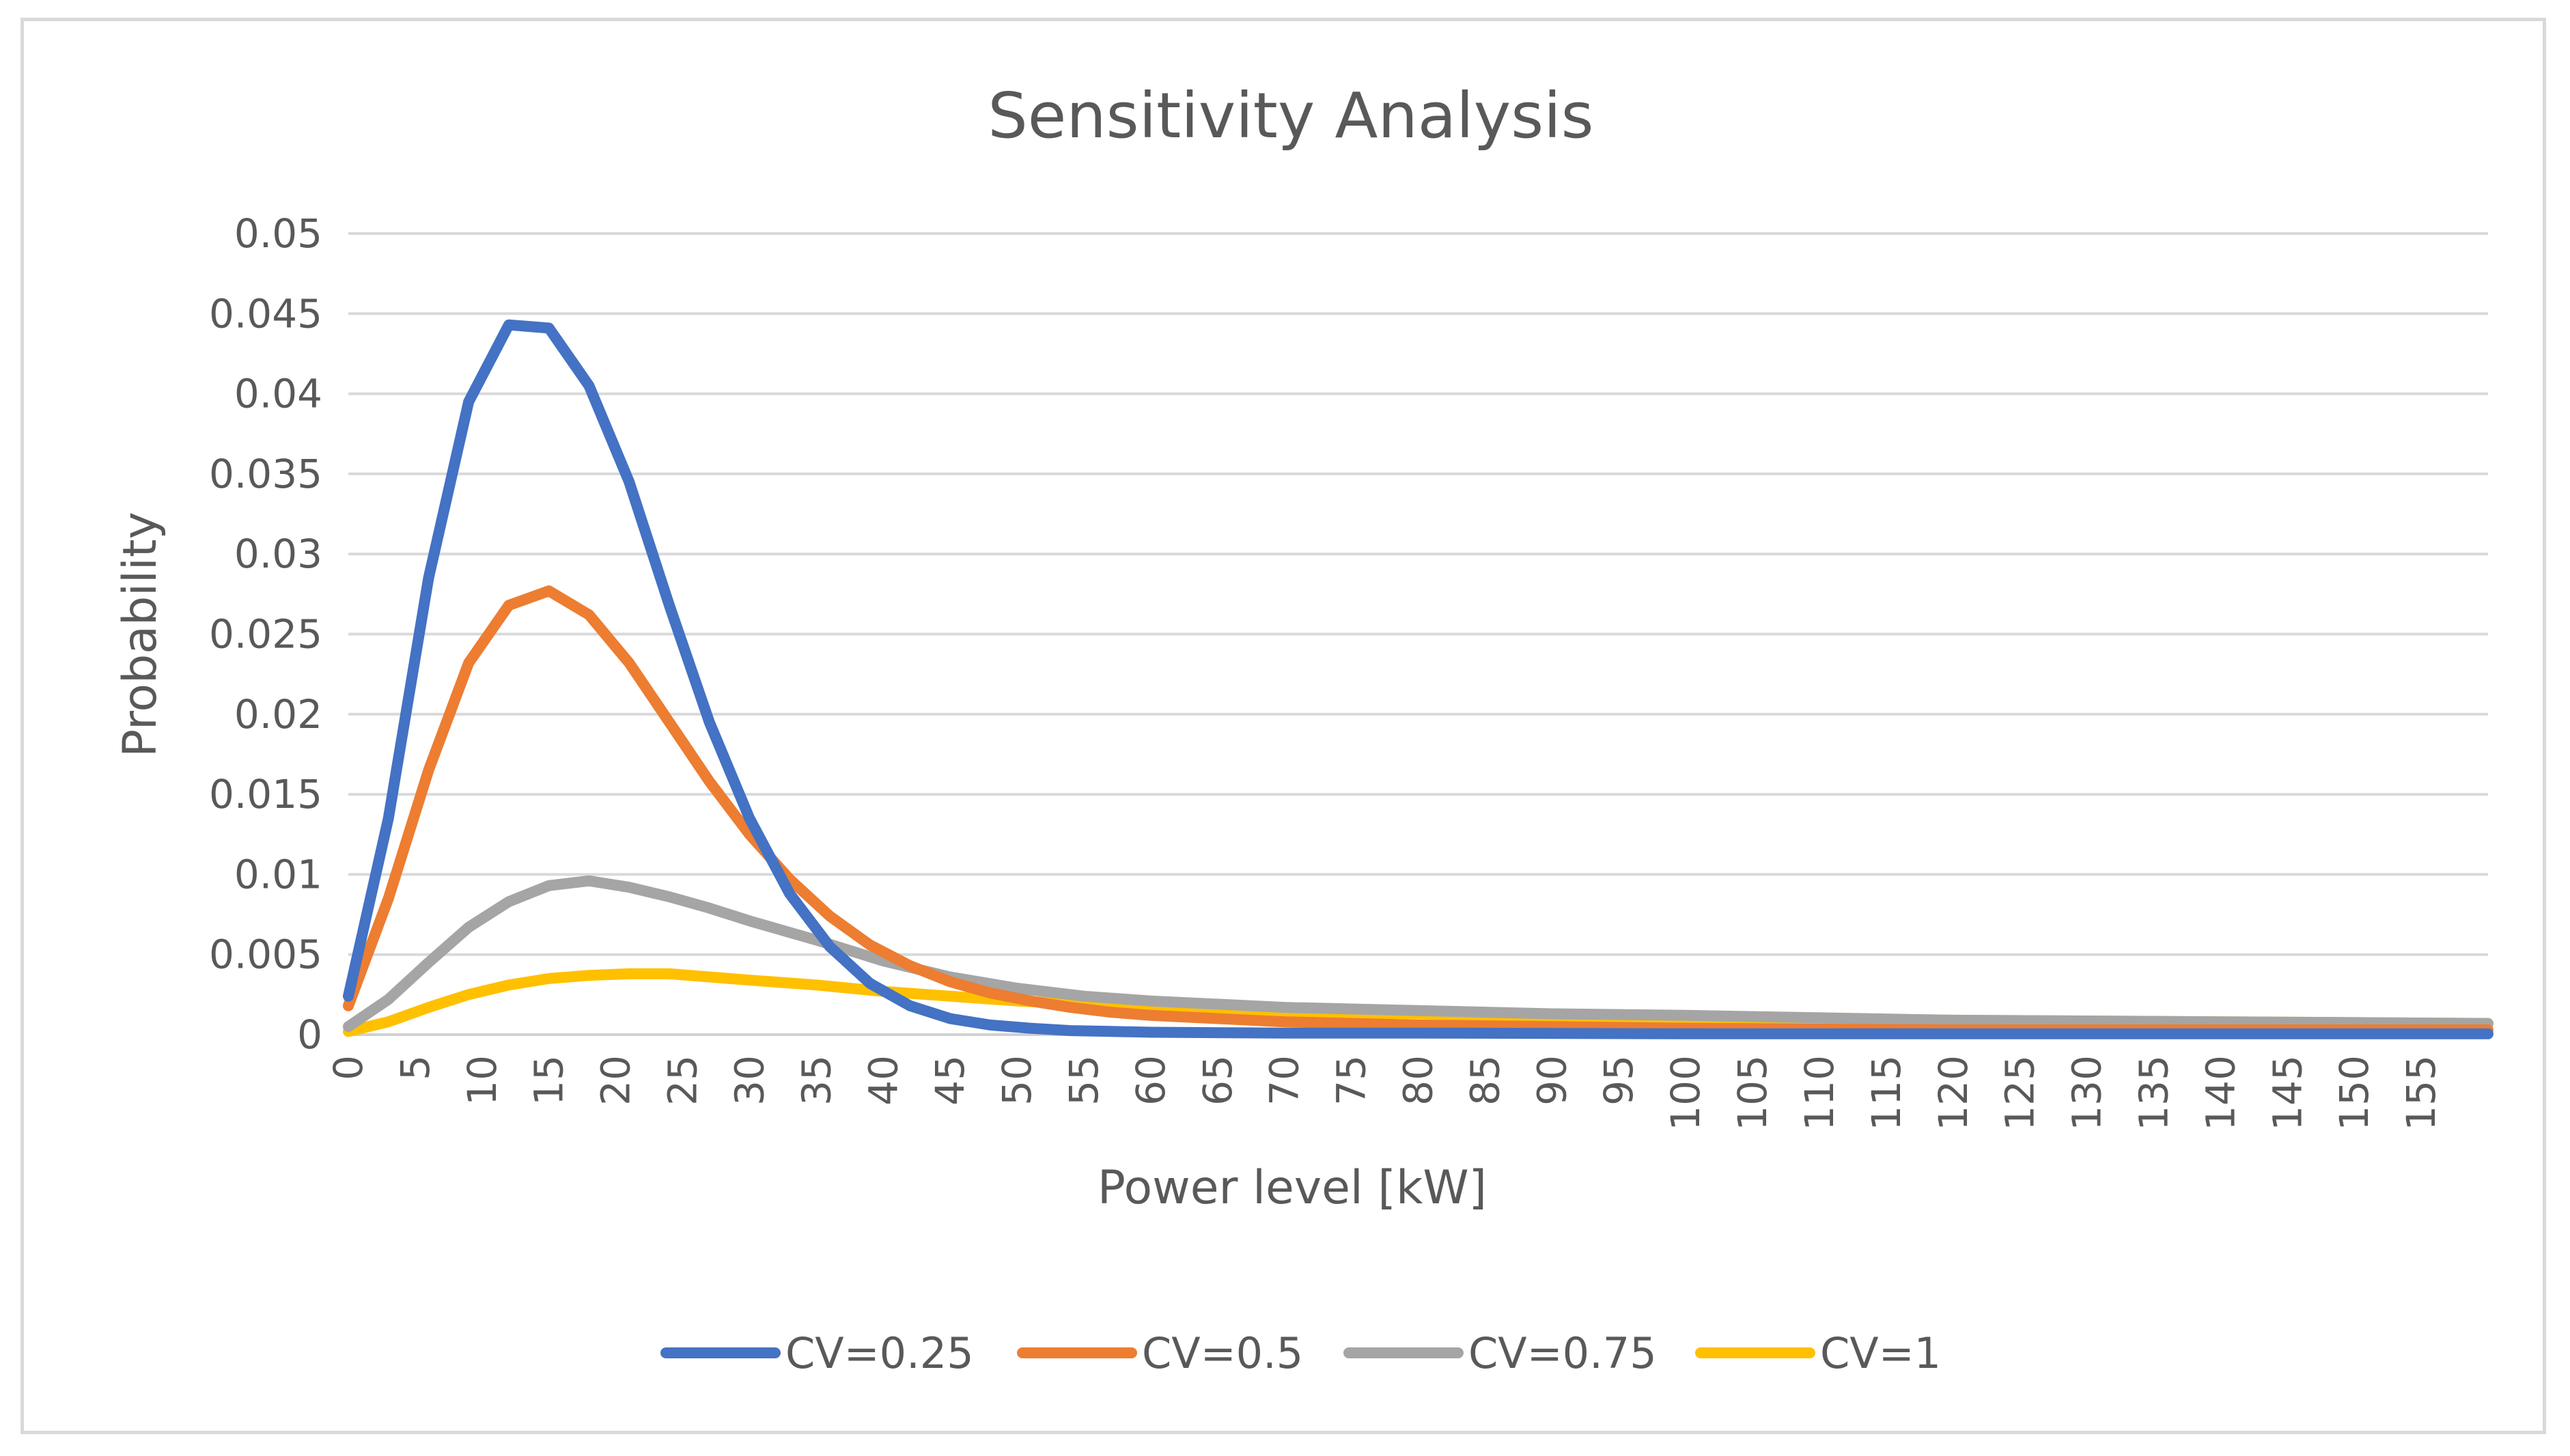 Image resolution: width=2570 pixels, height=1456 pixels. I want to click on x-tick-label: 5, so click(415, 1067).